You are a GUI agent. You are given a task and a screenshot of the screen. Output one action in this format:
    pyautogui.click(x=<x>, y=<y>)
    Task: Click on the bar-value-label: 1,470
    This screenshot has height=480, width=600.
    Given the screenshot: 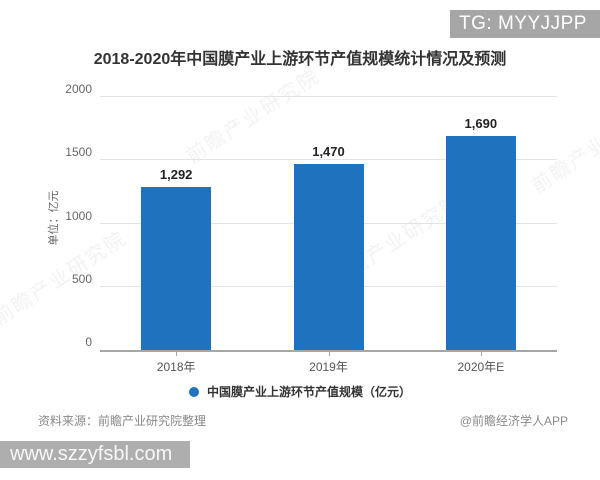 What is the action you would take?
    pyautogui.click(x=328, y=152)
    